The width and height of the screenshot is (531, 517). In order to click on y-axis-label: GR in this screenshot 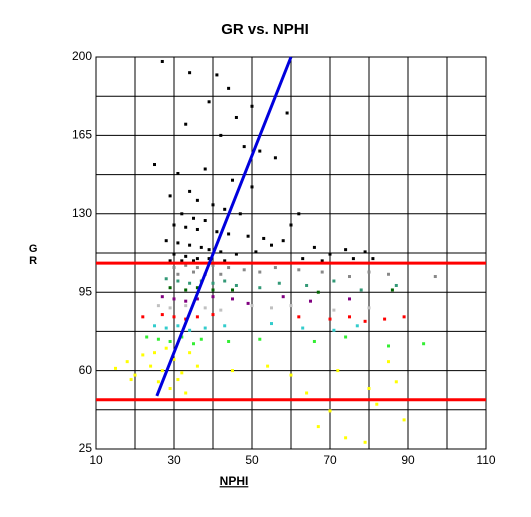, I will do `click(33, 255)`.